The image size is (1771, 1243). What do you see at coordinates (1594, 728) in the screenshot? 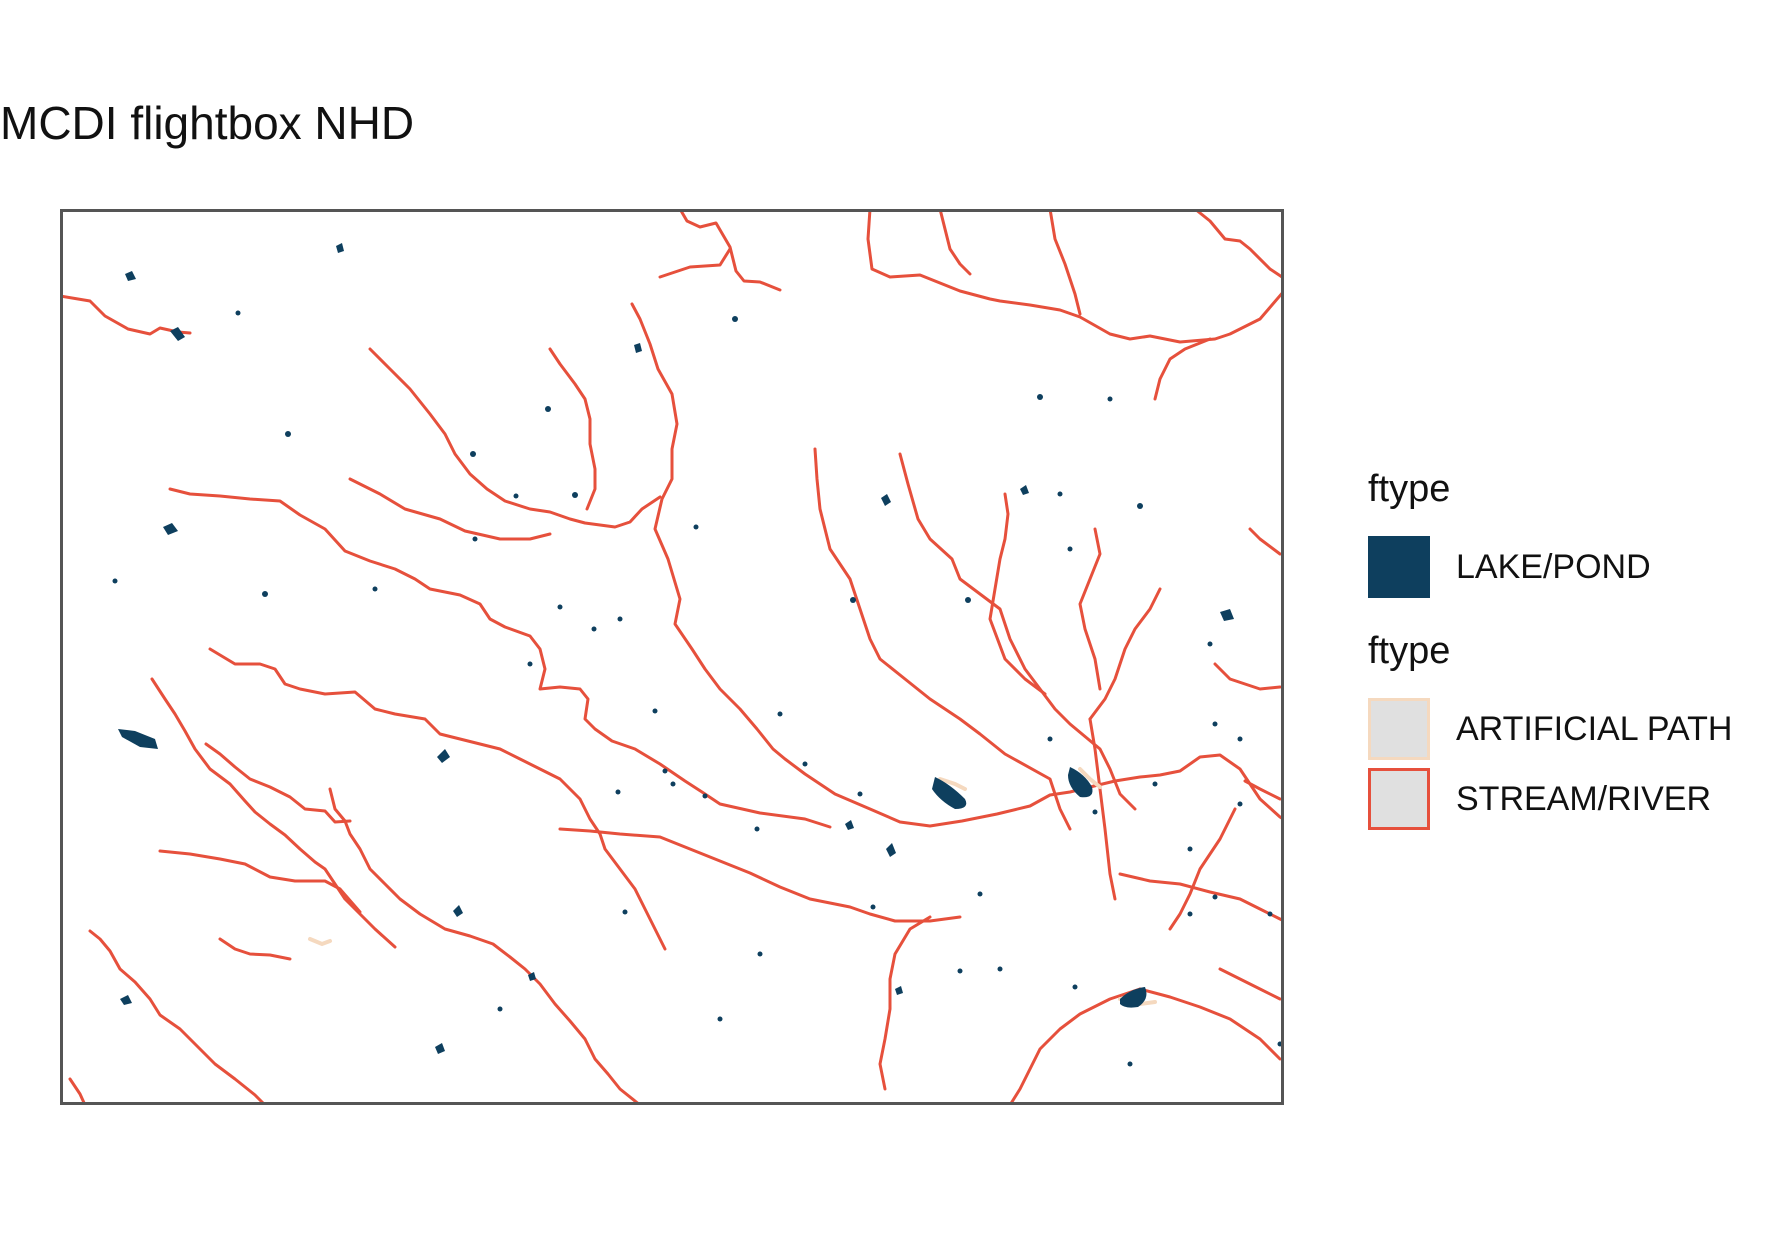
I see `legend-label-artificial-path: ARTIFICIAL PATH` at bounding box center [1594, 728].